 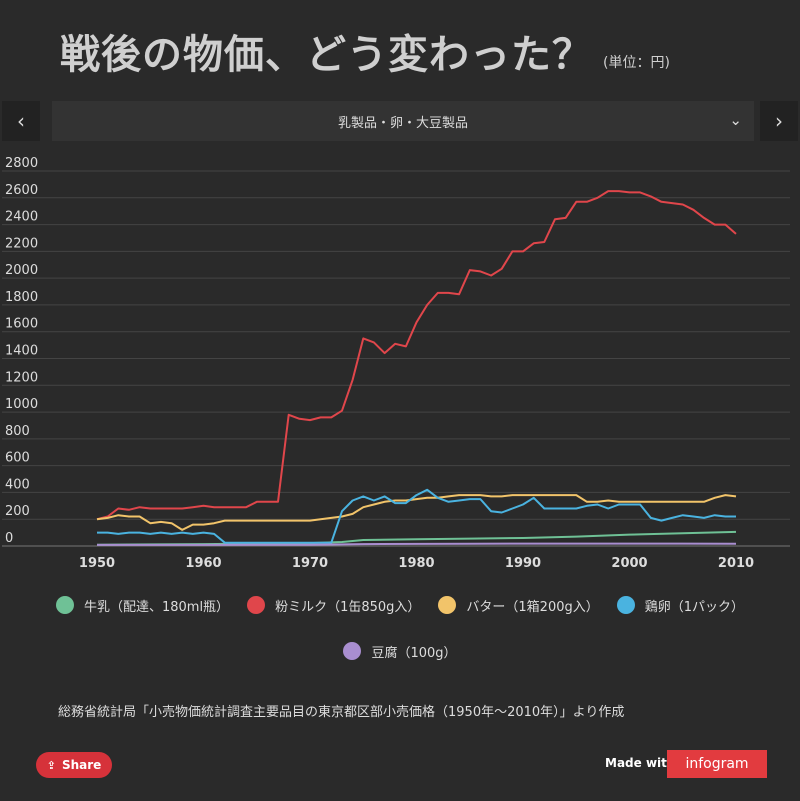 I want to click on y-tick-label: 2600, so click(x=21, y=190).